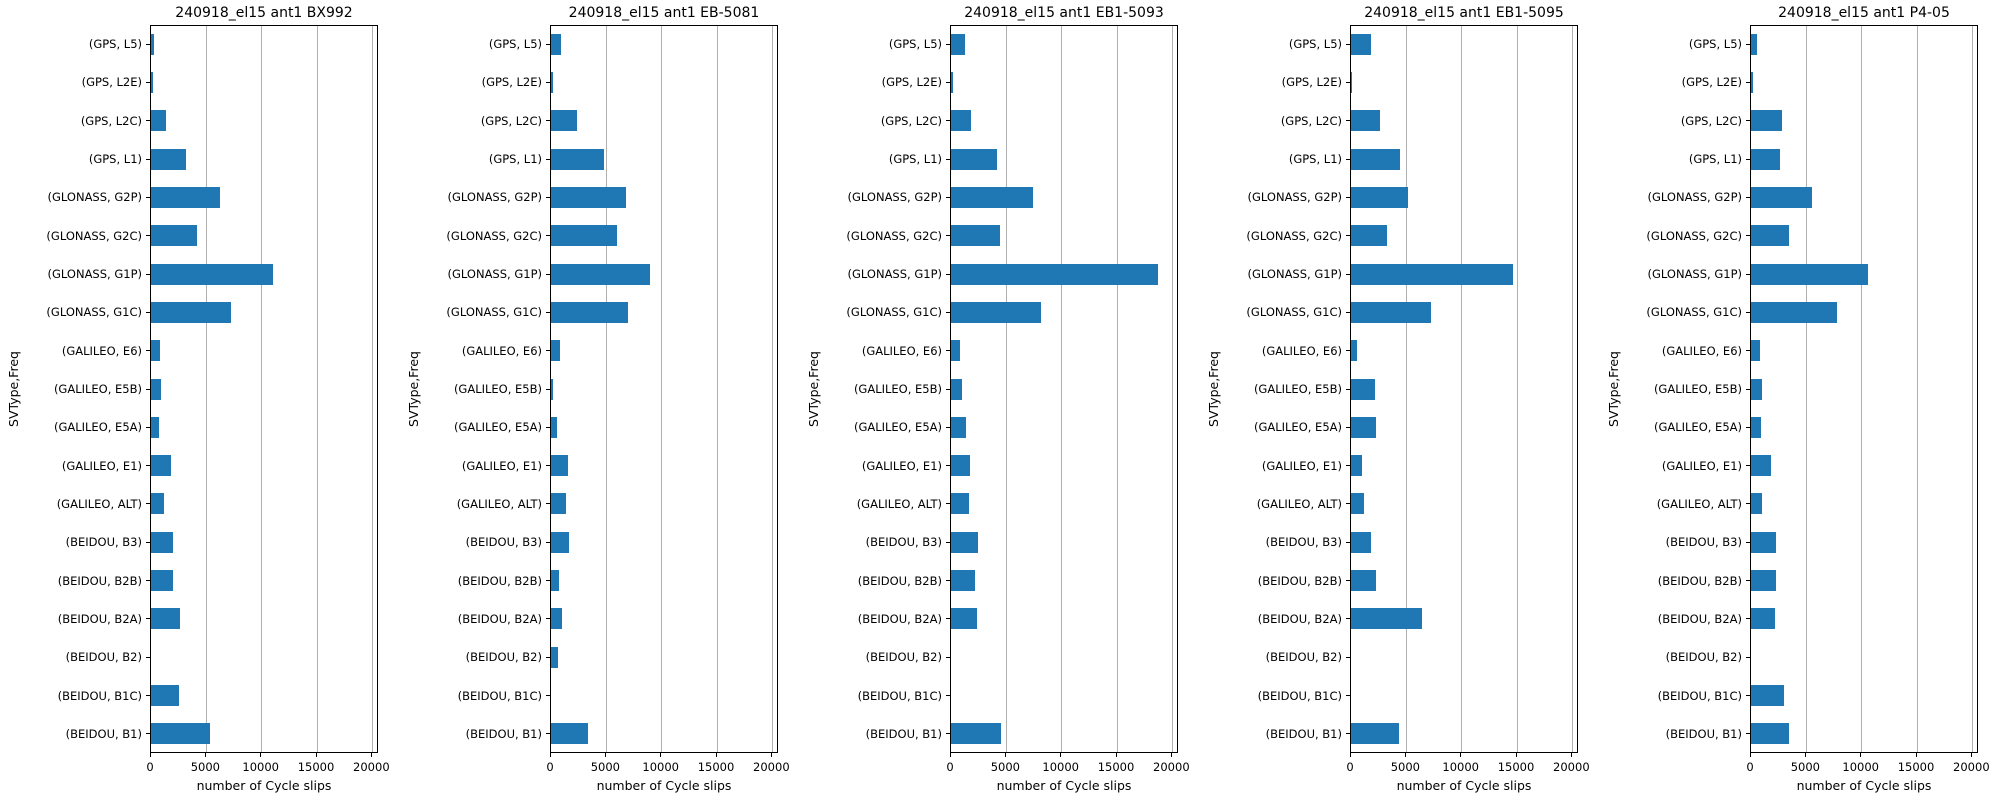  I want to click on bar-galileo-e1, so click(161, 466).